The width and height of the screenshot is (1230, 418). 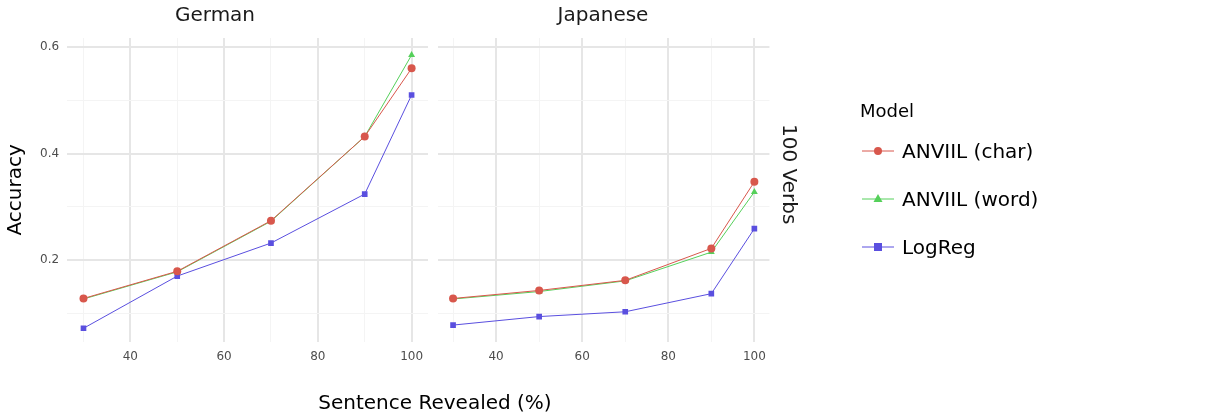 I want to click on y-tick-label: 0.2, so click(x=49, y=259).